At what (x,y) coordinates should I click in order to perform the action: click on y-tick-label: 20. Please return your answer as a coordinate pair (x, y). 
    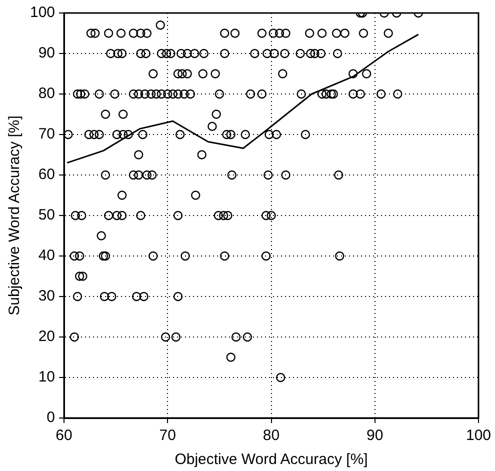
    Looking at the image, I should click on (47, 337).